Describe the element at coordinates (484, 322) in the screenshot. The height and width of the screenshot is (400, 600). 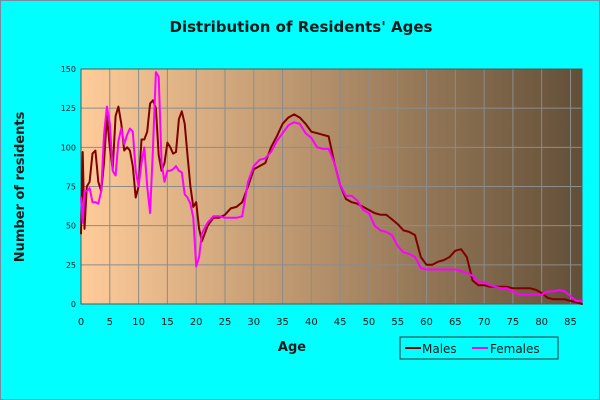
I see `x-tick-label: 70` at that location.